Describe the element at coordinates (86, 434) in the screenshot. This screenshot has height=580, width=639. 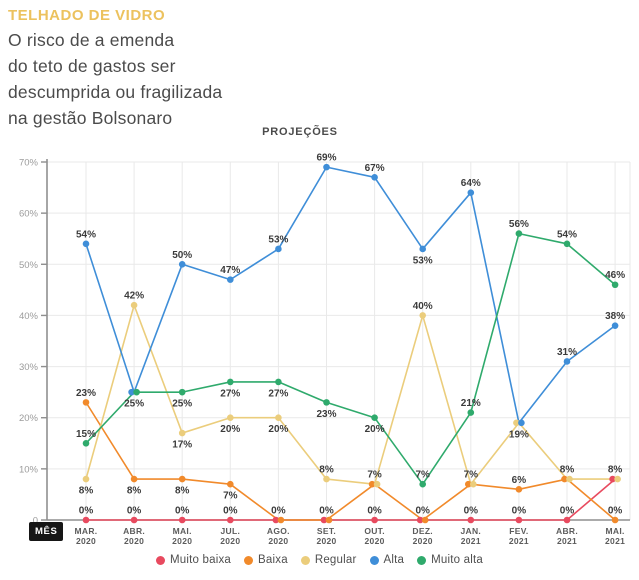
I see `data-label: 15%` at that location.